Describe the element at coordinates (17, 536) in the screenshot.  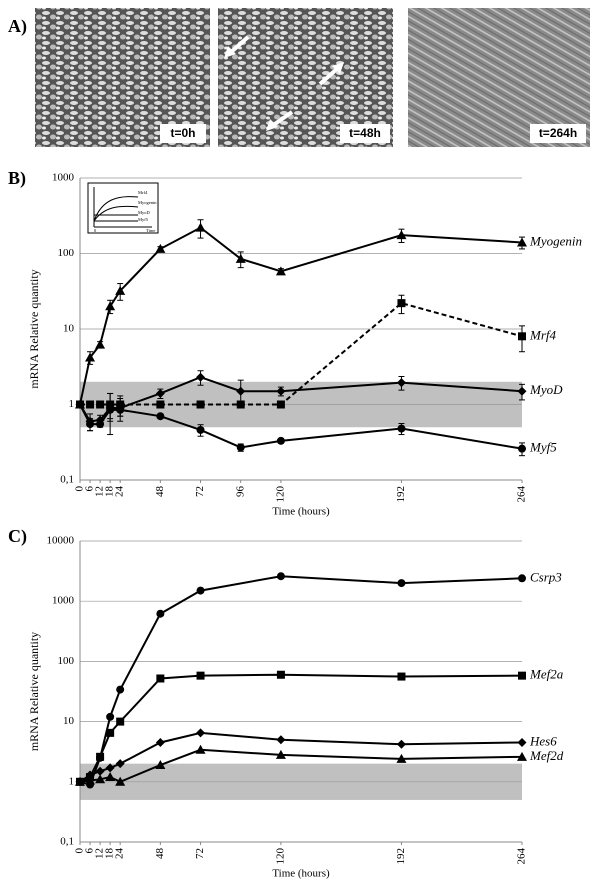
I see `panel-label: C)` at that location.